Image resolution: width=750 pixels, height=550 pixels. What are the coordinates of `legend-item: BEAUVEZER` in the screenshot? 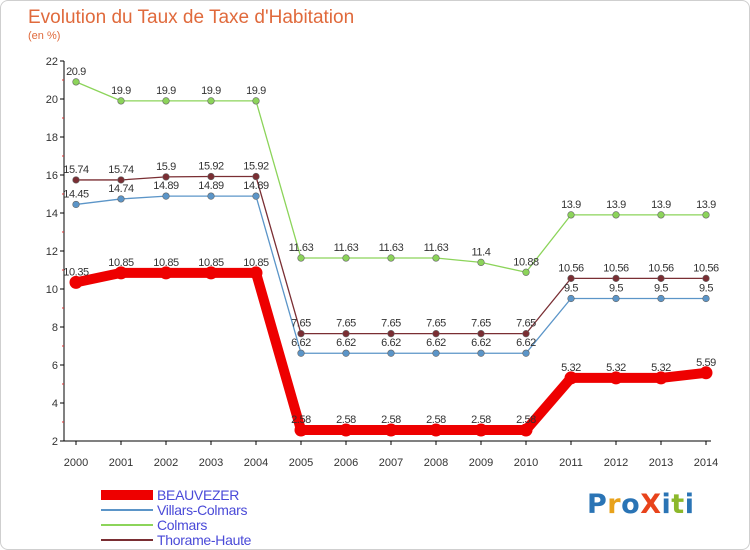 It's located at (176, 495).